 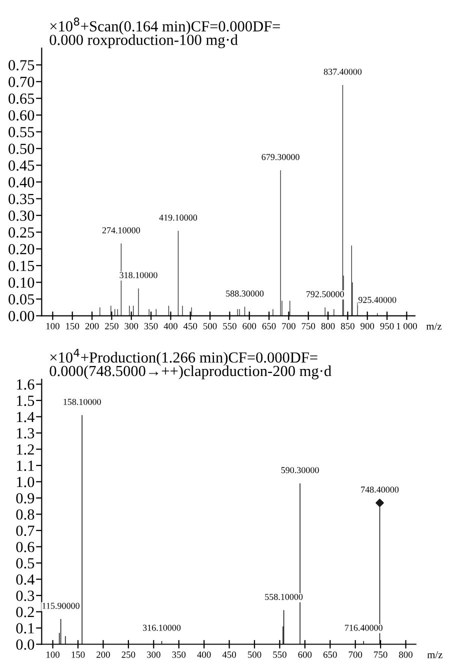 What do you see at coordinates (325, 294) in the screenshot?
I see `annotation: 792.50000` at bounding box center [325, 294].